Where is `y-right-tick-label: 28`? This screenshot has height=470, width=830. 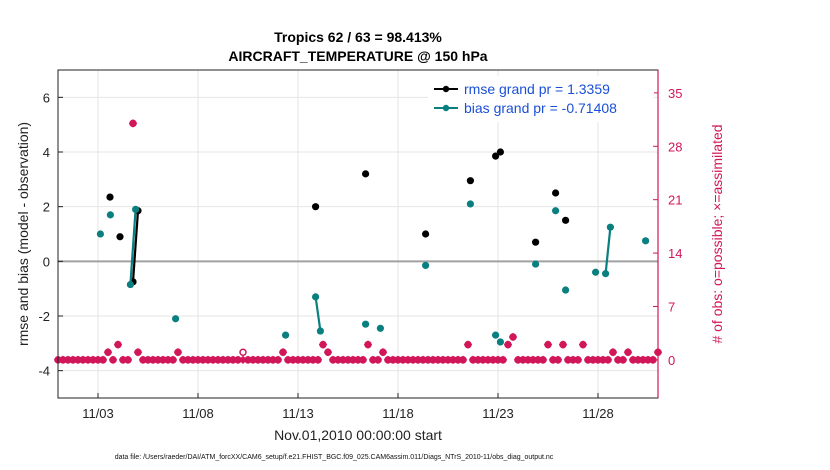 y-right-tick-label: 28 is located at coordinates (675, 146).